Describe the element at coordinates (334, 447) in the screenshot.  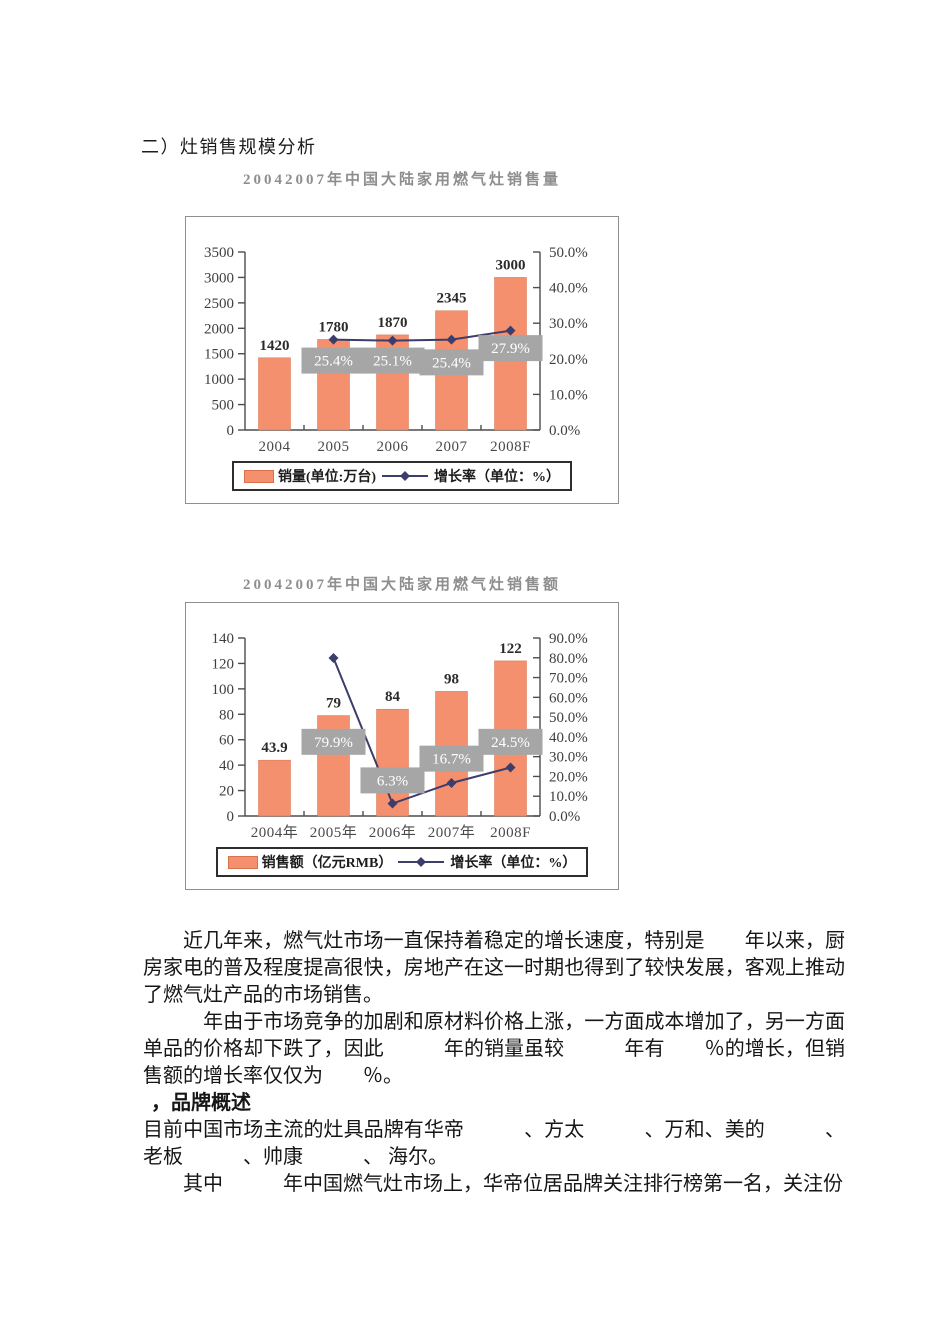
I see `x-axis-label: 2005` at that location.